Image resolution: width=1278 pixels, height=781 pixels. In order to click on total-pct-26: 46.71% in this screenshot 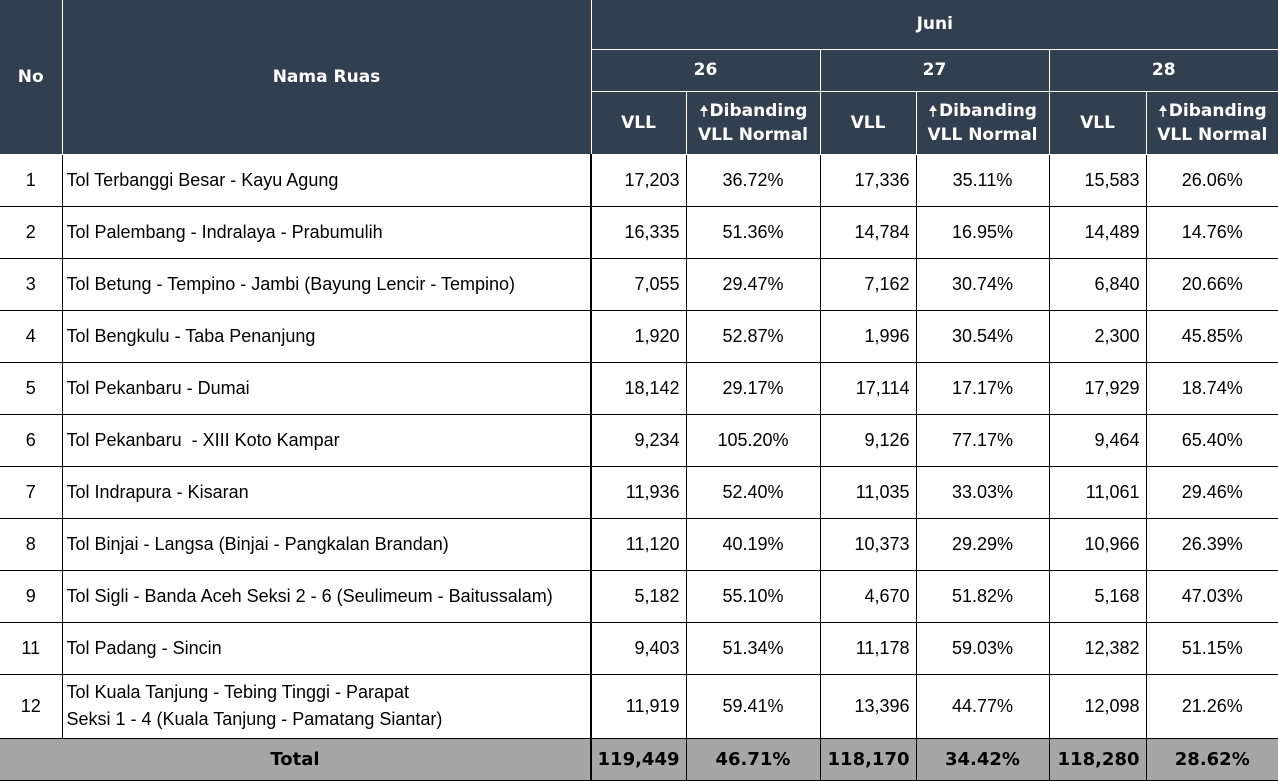, I will do `click(753, 759)`.